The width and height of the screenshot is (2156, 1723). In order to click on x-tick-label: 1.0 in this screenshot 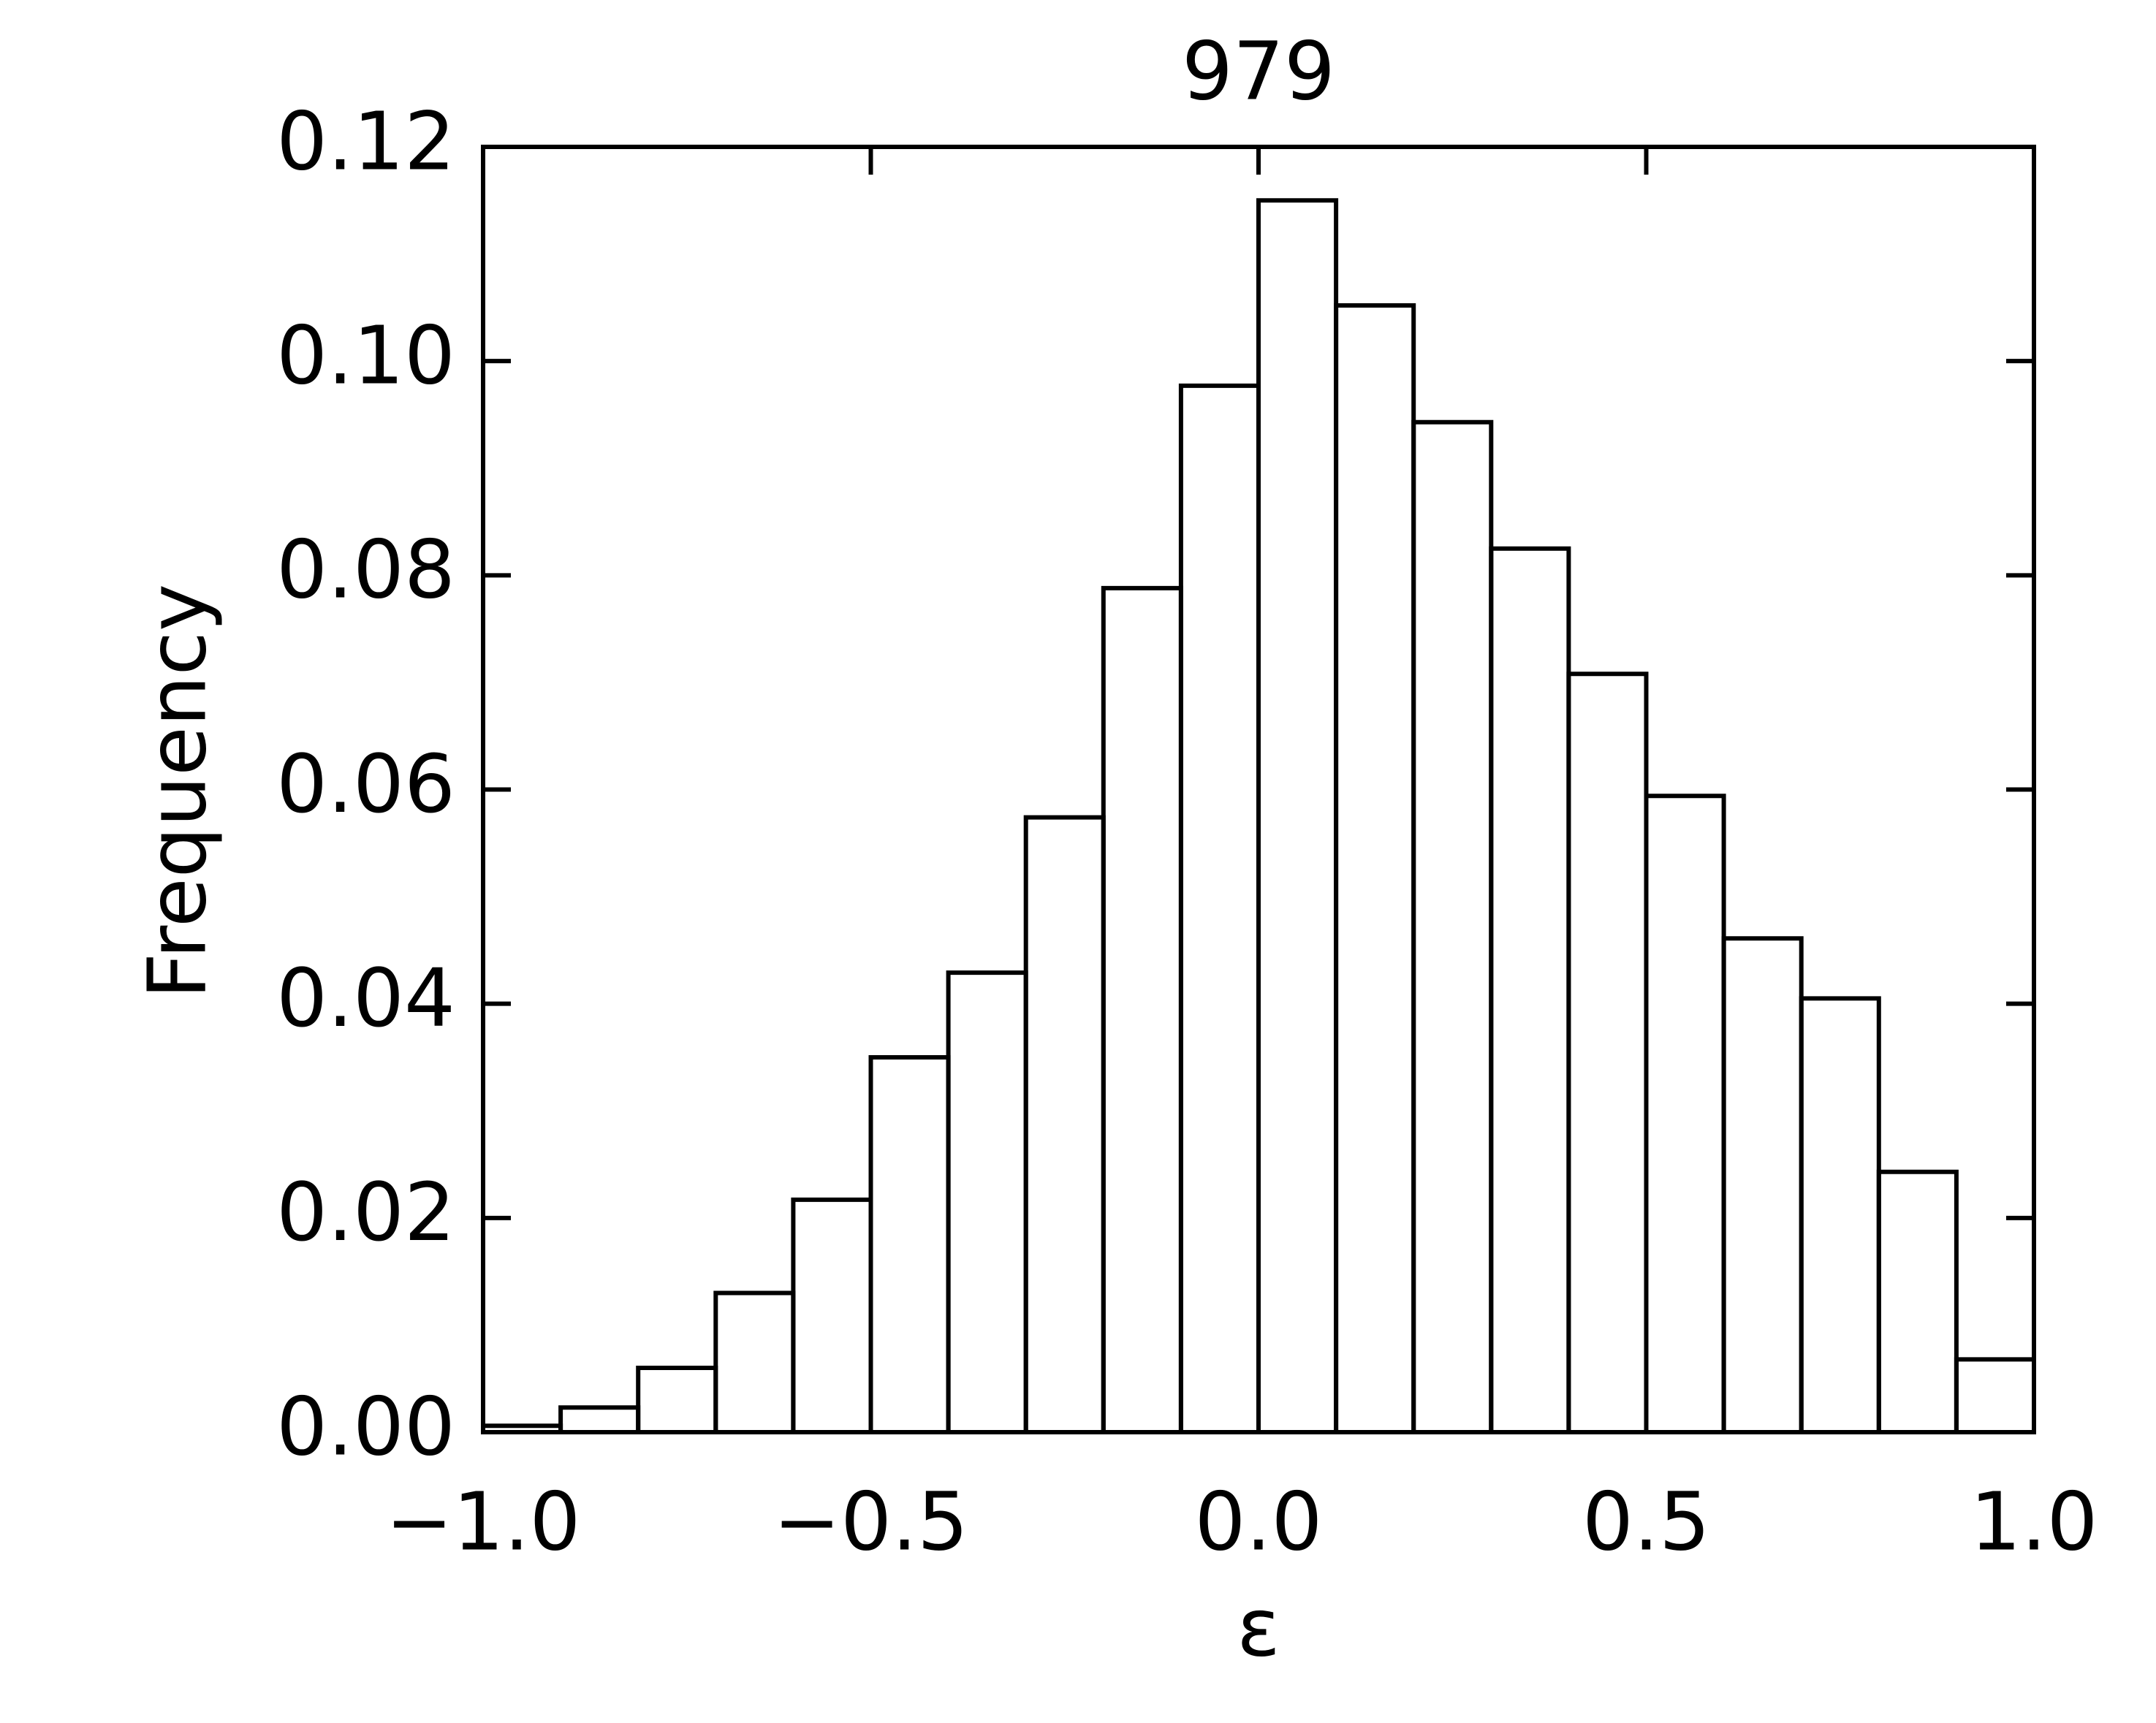, I will do `click(2034, 1521)`.